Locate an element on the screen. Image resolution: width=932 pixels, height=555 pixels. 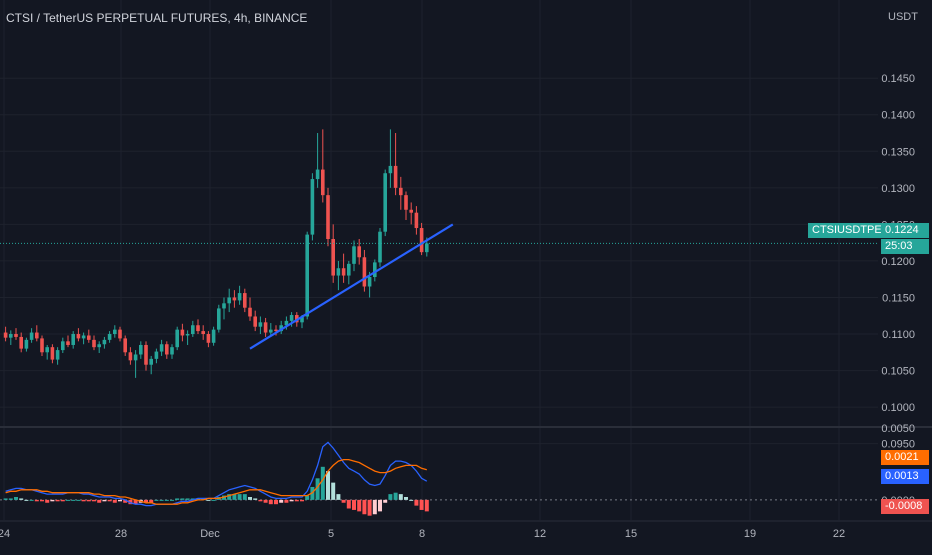
x-tick-label: 12 is located at coordinates (540, 534).